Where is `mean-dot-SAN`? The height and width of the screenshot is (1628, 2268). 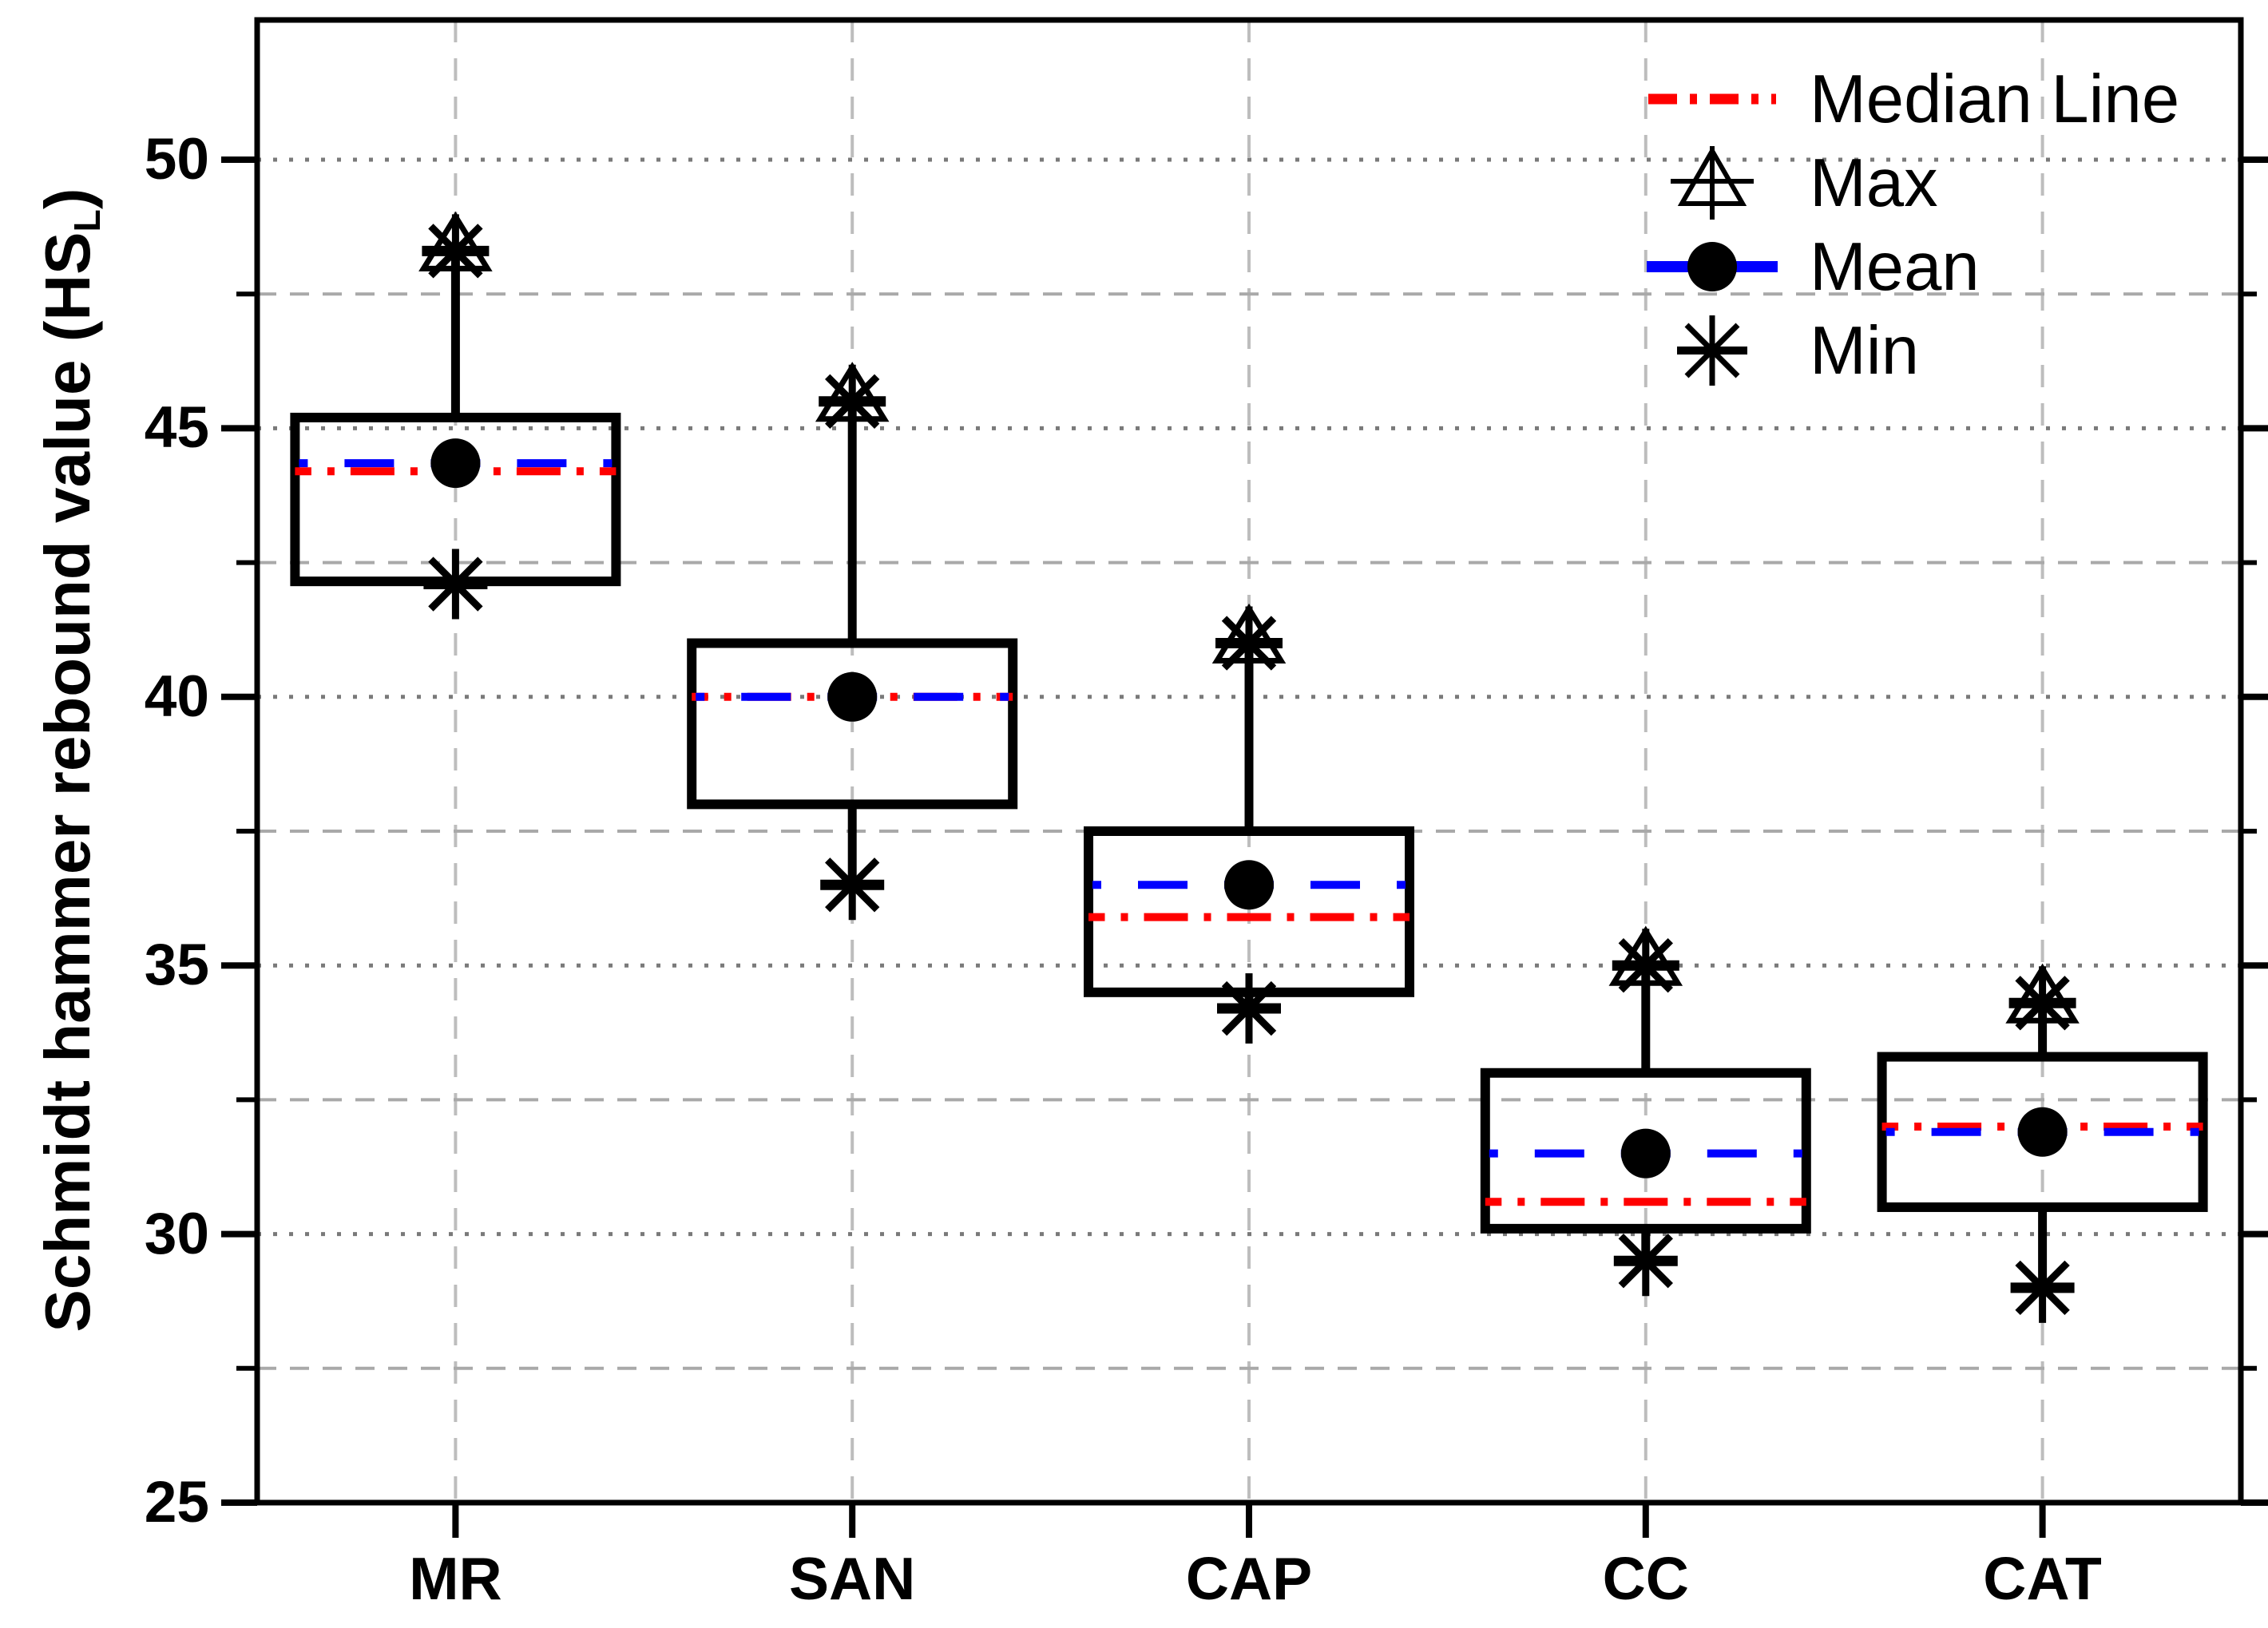 mean-dot-SAN is located at coordinates (853, 697).